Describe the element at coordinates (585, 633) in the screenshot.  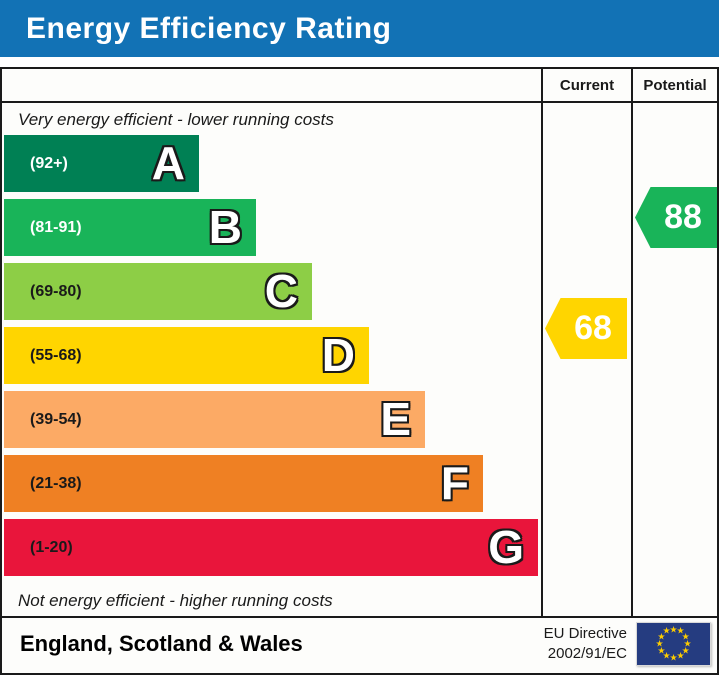
I see `eu-directive-line1: EU Directive` at that location.